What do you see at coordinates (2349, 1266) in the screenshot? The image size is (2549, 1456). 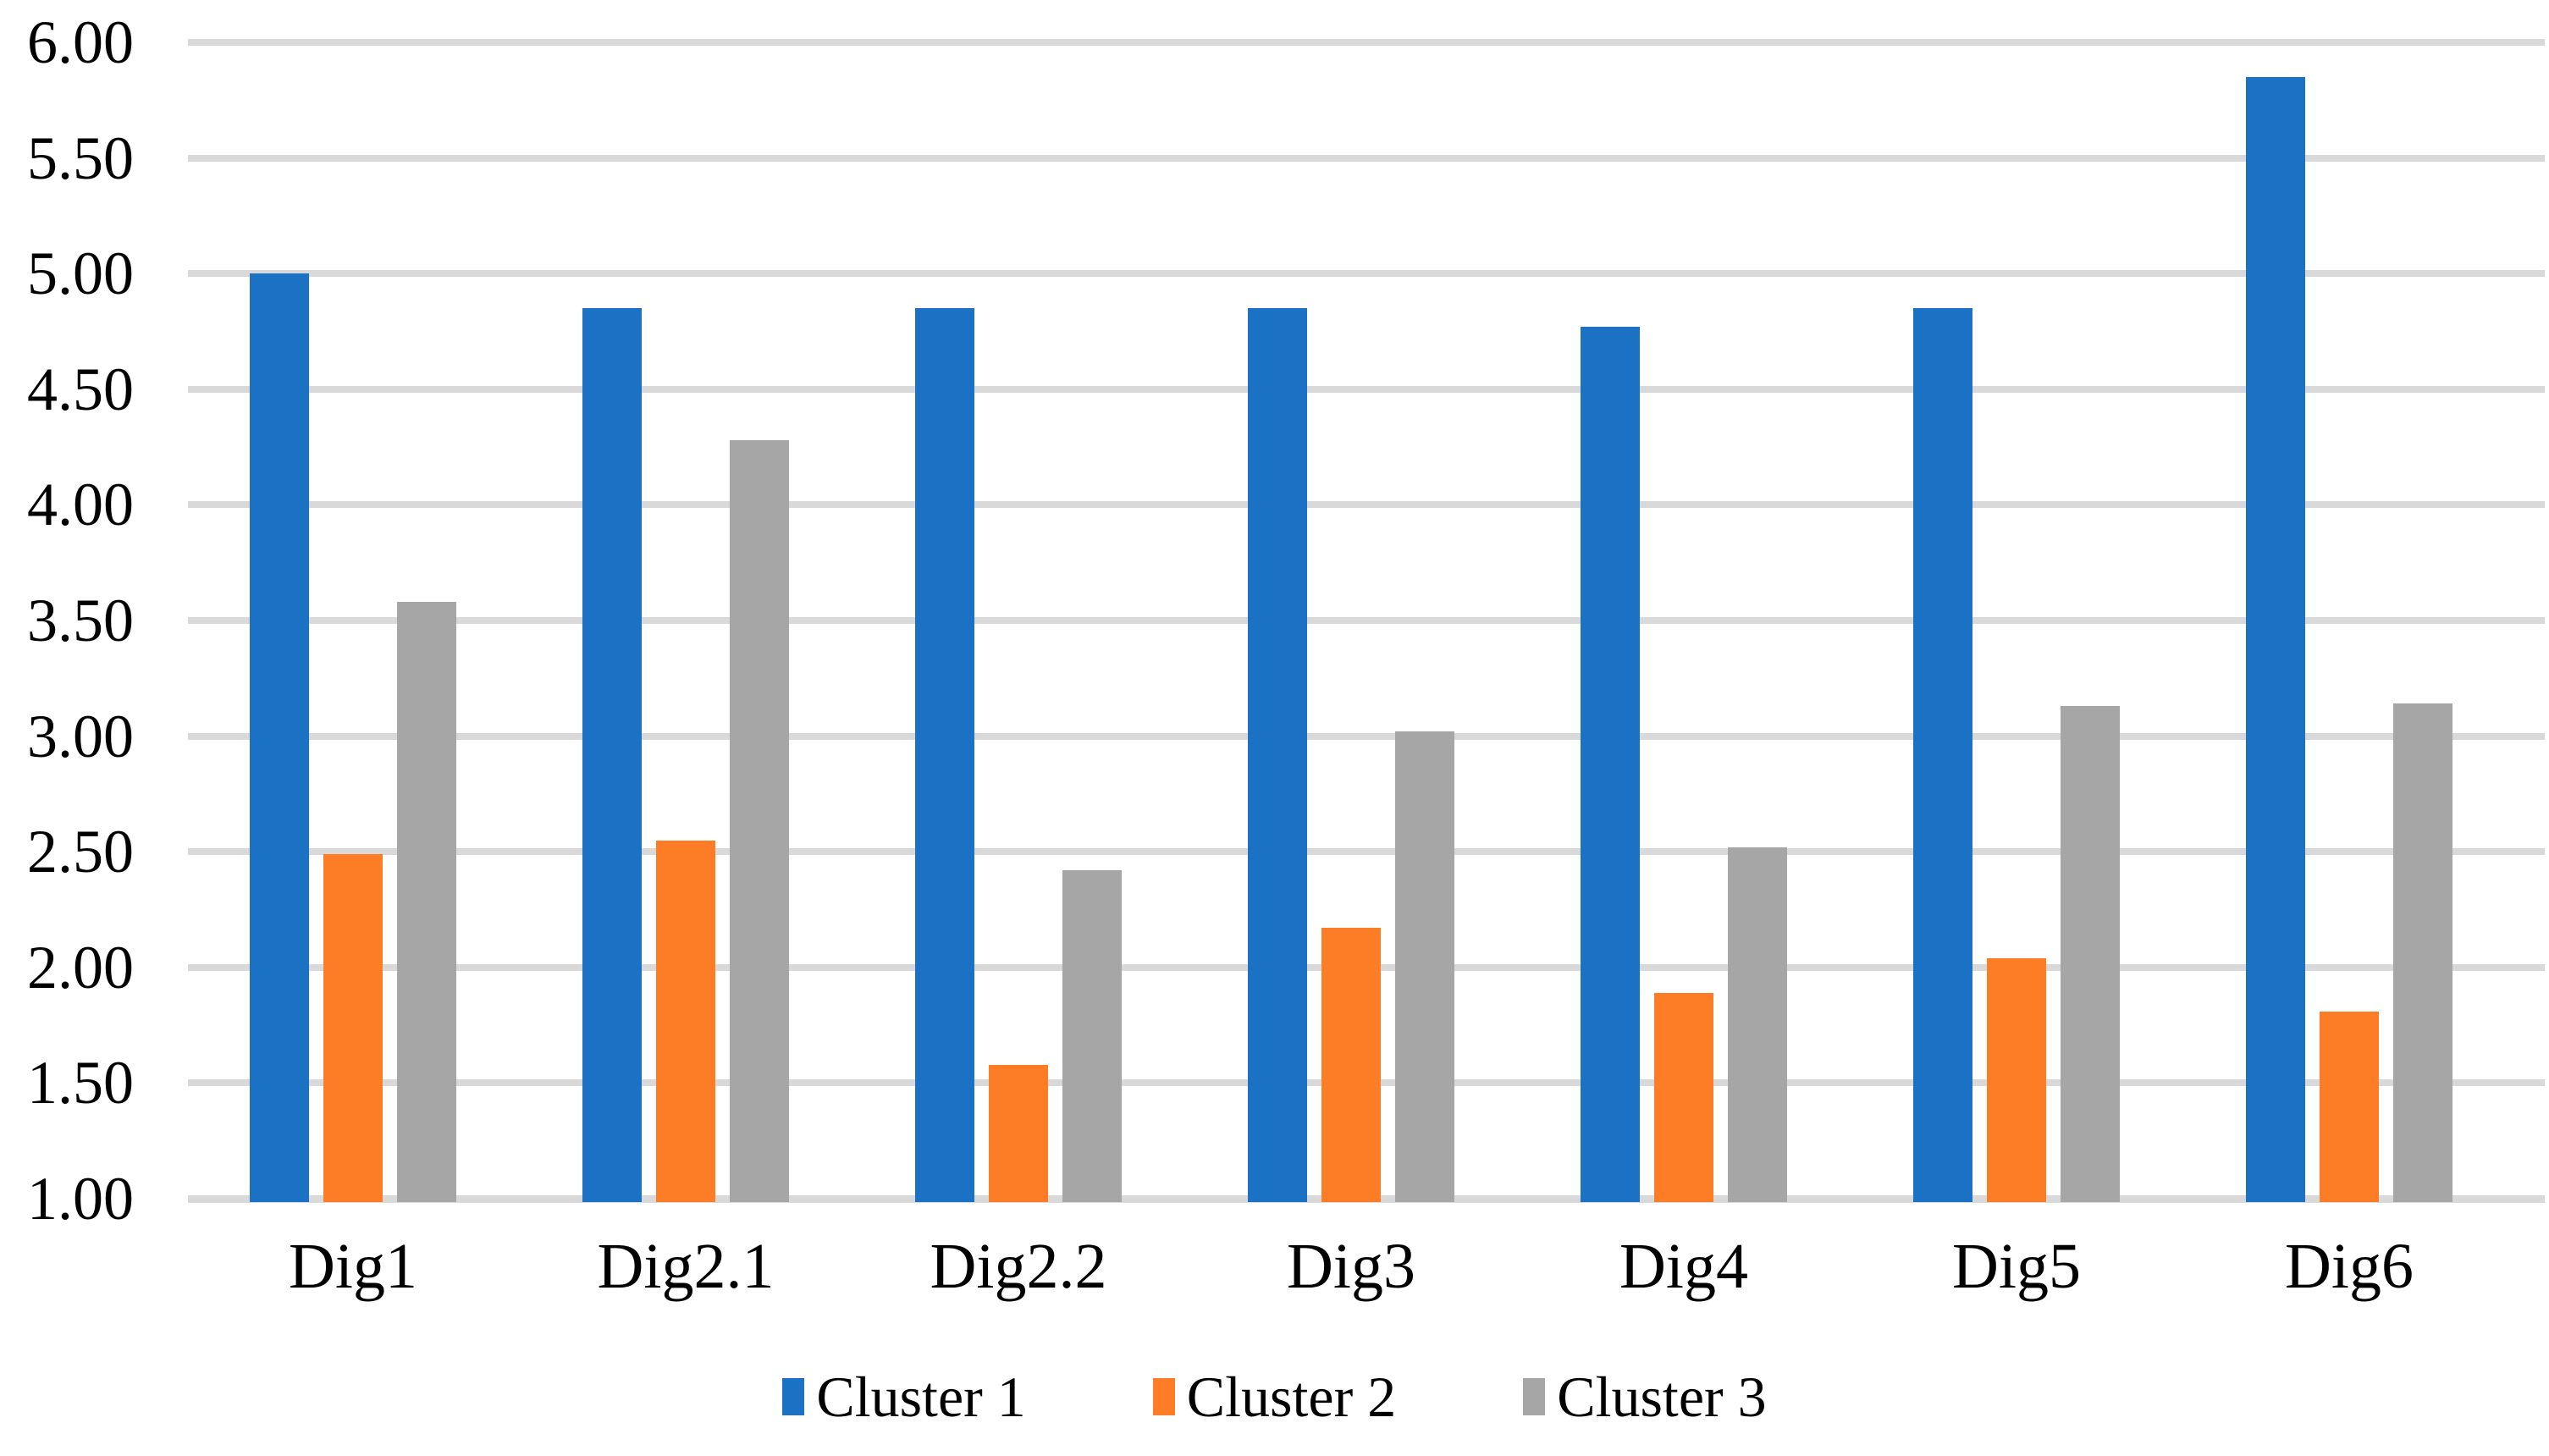 I see `x-label-dig6: Dig6` at bounding box center [2349, 1266].